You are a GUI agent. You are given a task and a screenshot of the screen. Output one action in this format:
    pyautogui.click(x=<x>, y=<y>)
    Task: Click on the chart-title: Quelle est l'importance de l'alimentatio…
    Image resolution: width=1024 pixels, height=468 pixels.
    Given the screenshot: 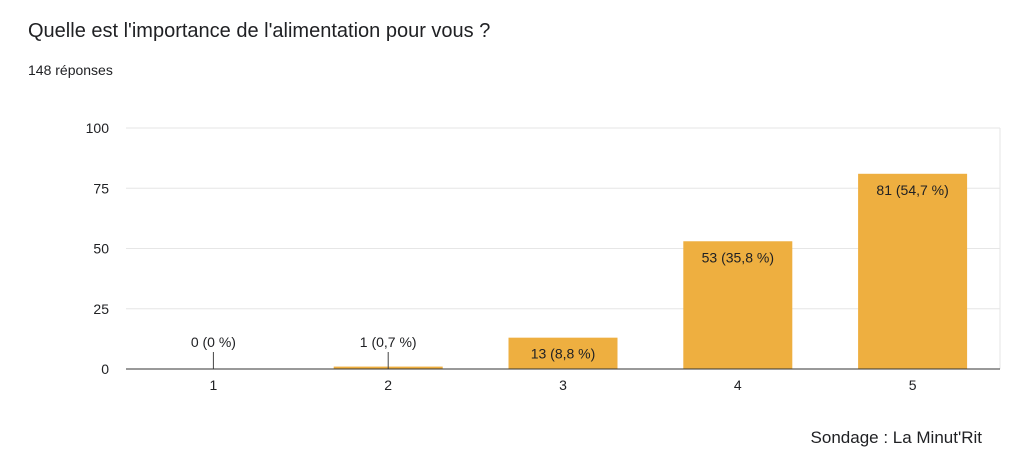 What is the action you would take?
    pyautogui.click(x=259, y=31)
    